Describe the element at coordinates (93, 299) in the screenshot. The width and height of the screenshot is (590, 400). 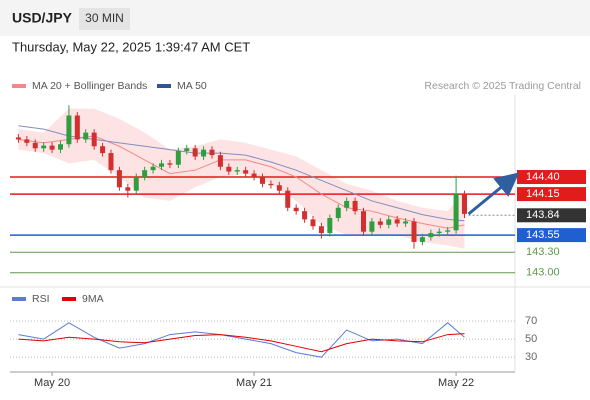
I see `legend-label: 9MA` at that location.